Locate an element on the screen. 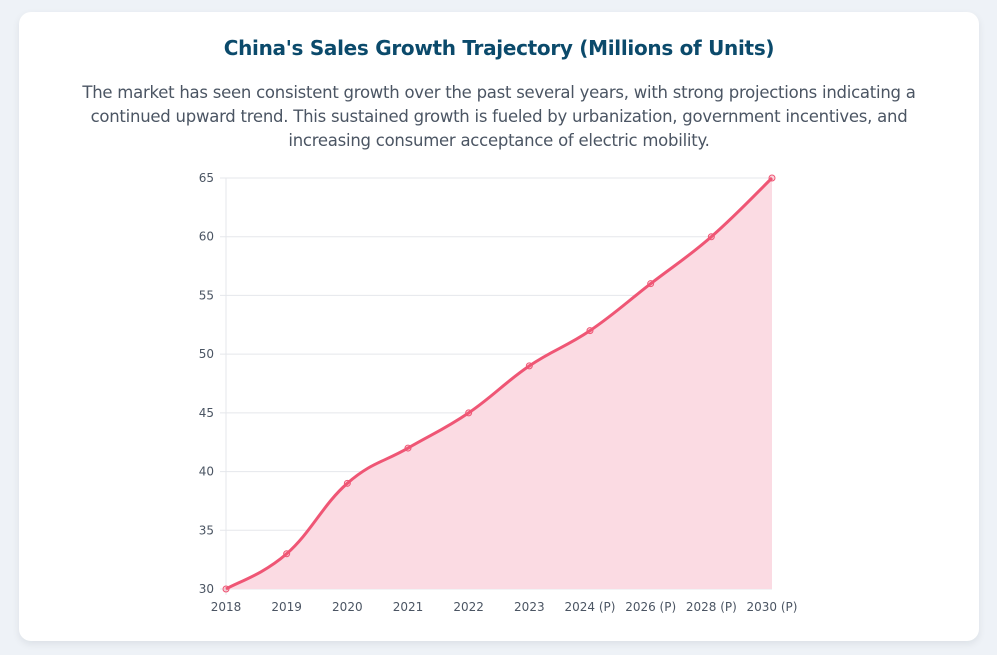 The height and width of the screenshot is (655, 997). y-tick-label: 55 is located at coordinates (206, 295).